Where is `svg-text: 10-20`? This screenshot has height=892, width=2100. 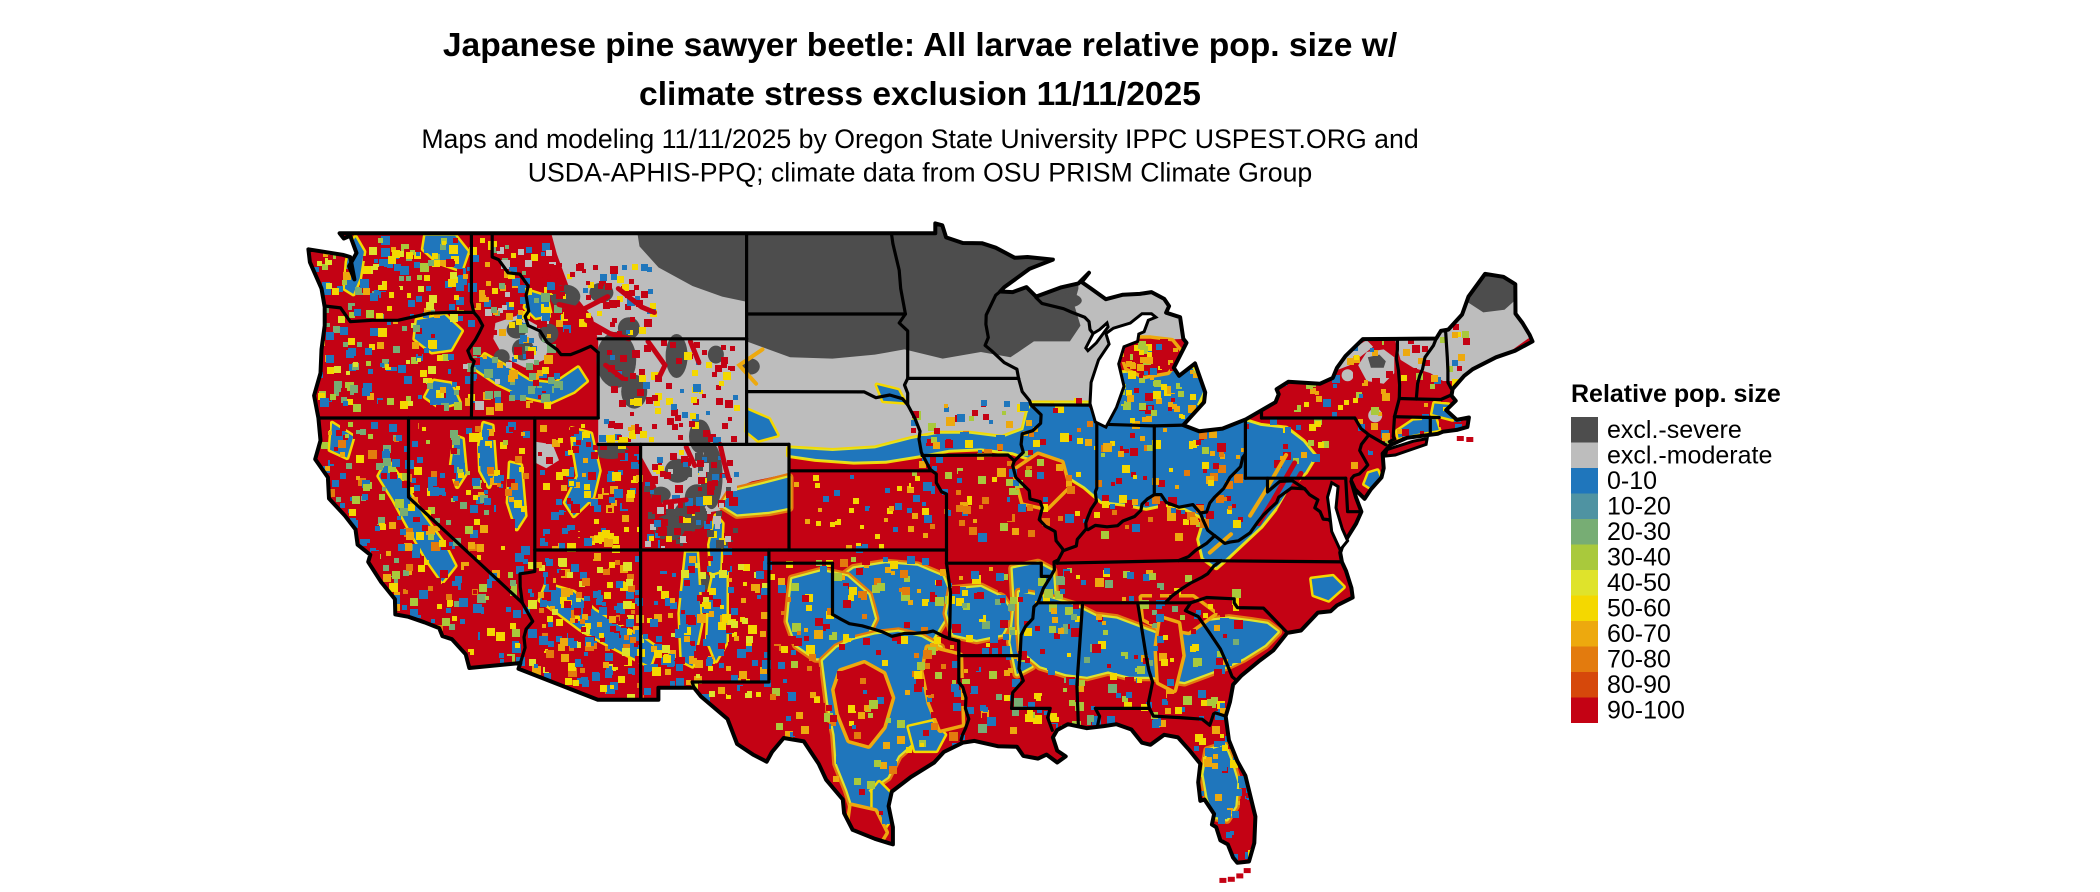
svg-text: 10-20 is located at coordinates (1639, 507).